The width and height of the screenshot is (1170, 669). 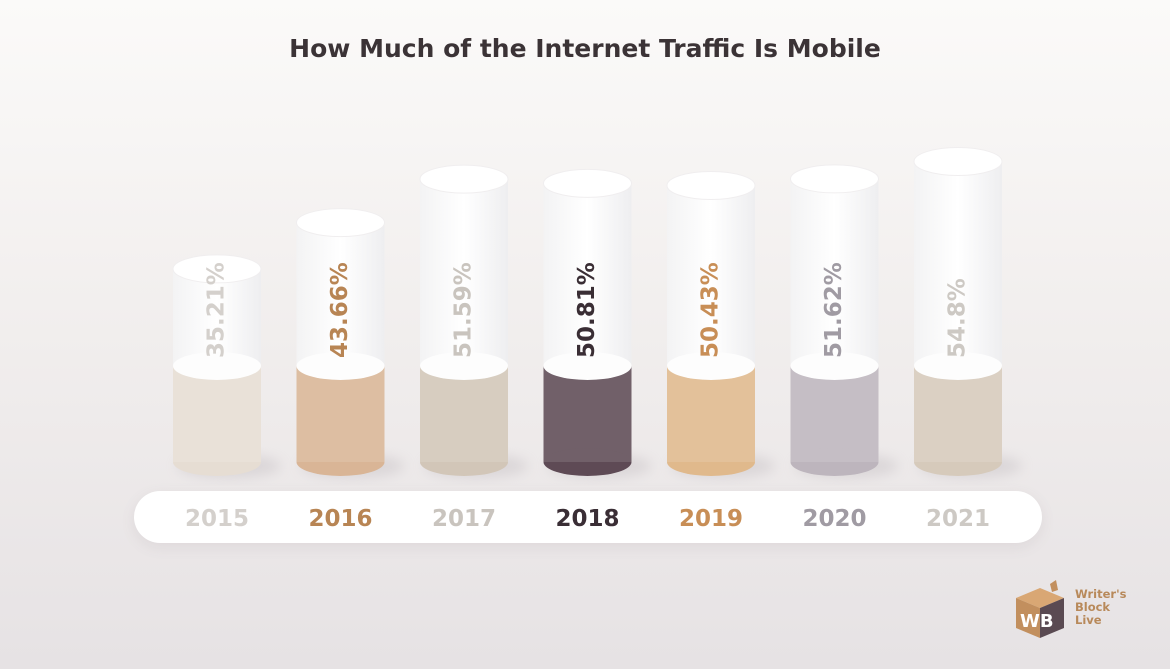 I want to click on logo-box-icon: WB, so click(x=1040, y=609).